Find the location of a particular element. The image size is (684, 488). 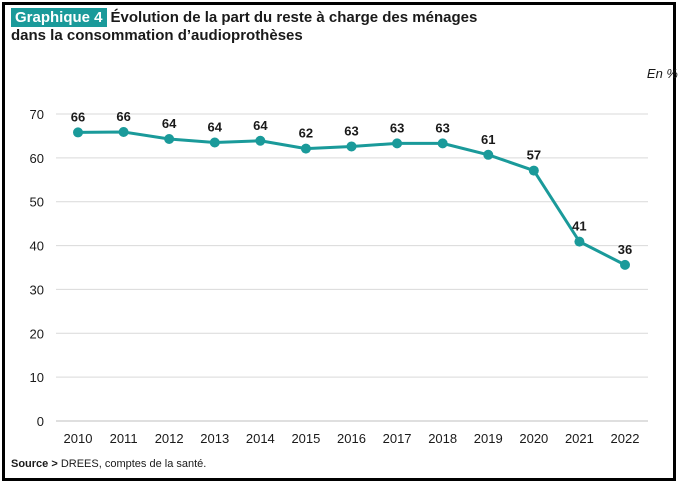

x-tick-label: 2021 is located at coordinates (579, 438).